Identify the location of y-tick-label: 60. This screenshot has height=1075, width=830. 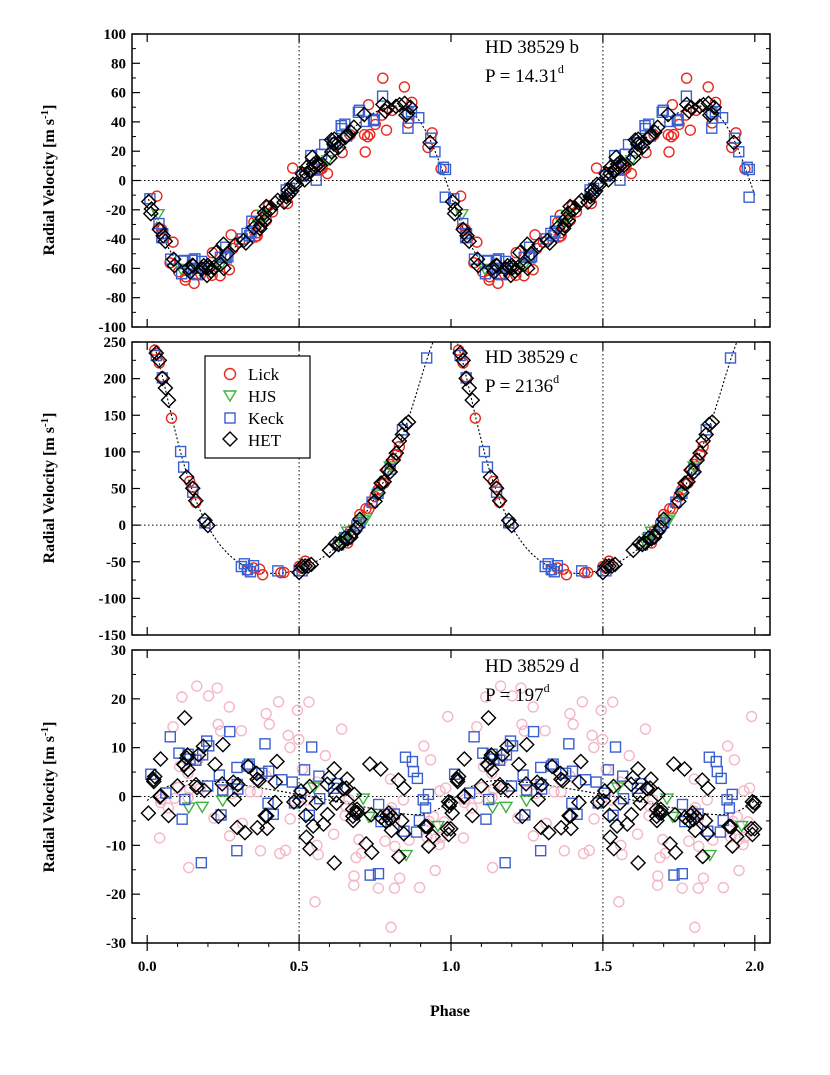
(118, 94).